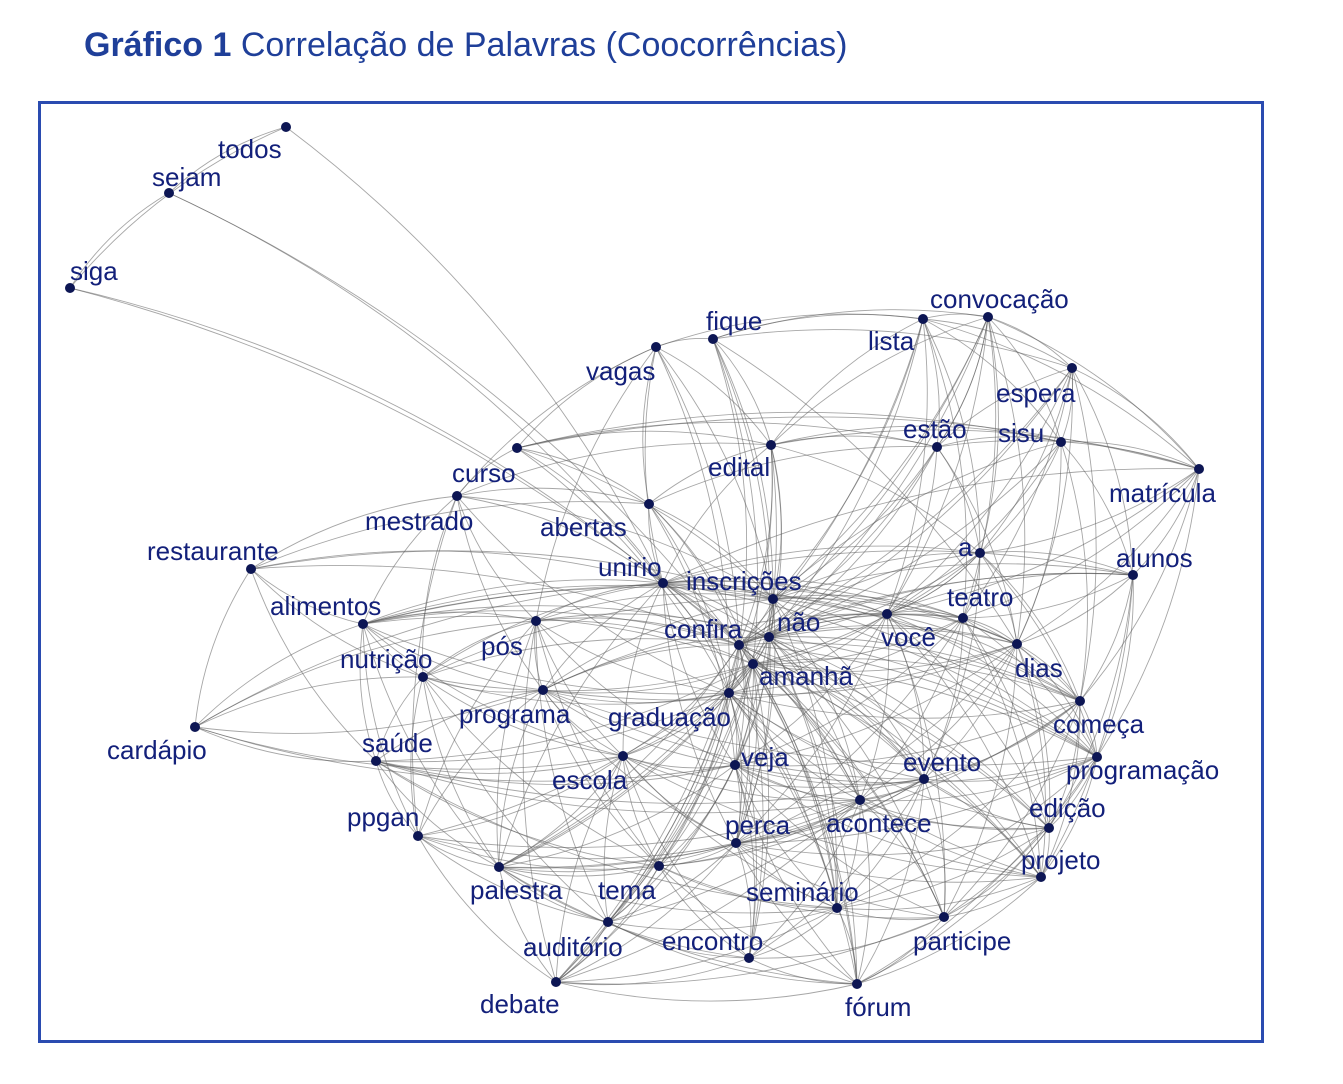 This screenshot has height=1084, width=1343. What do you see at coordinates (437, 814) in the screenshot?
I see `edge-saude-palestra` at bounding box center [437, 814].